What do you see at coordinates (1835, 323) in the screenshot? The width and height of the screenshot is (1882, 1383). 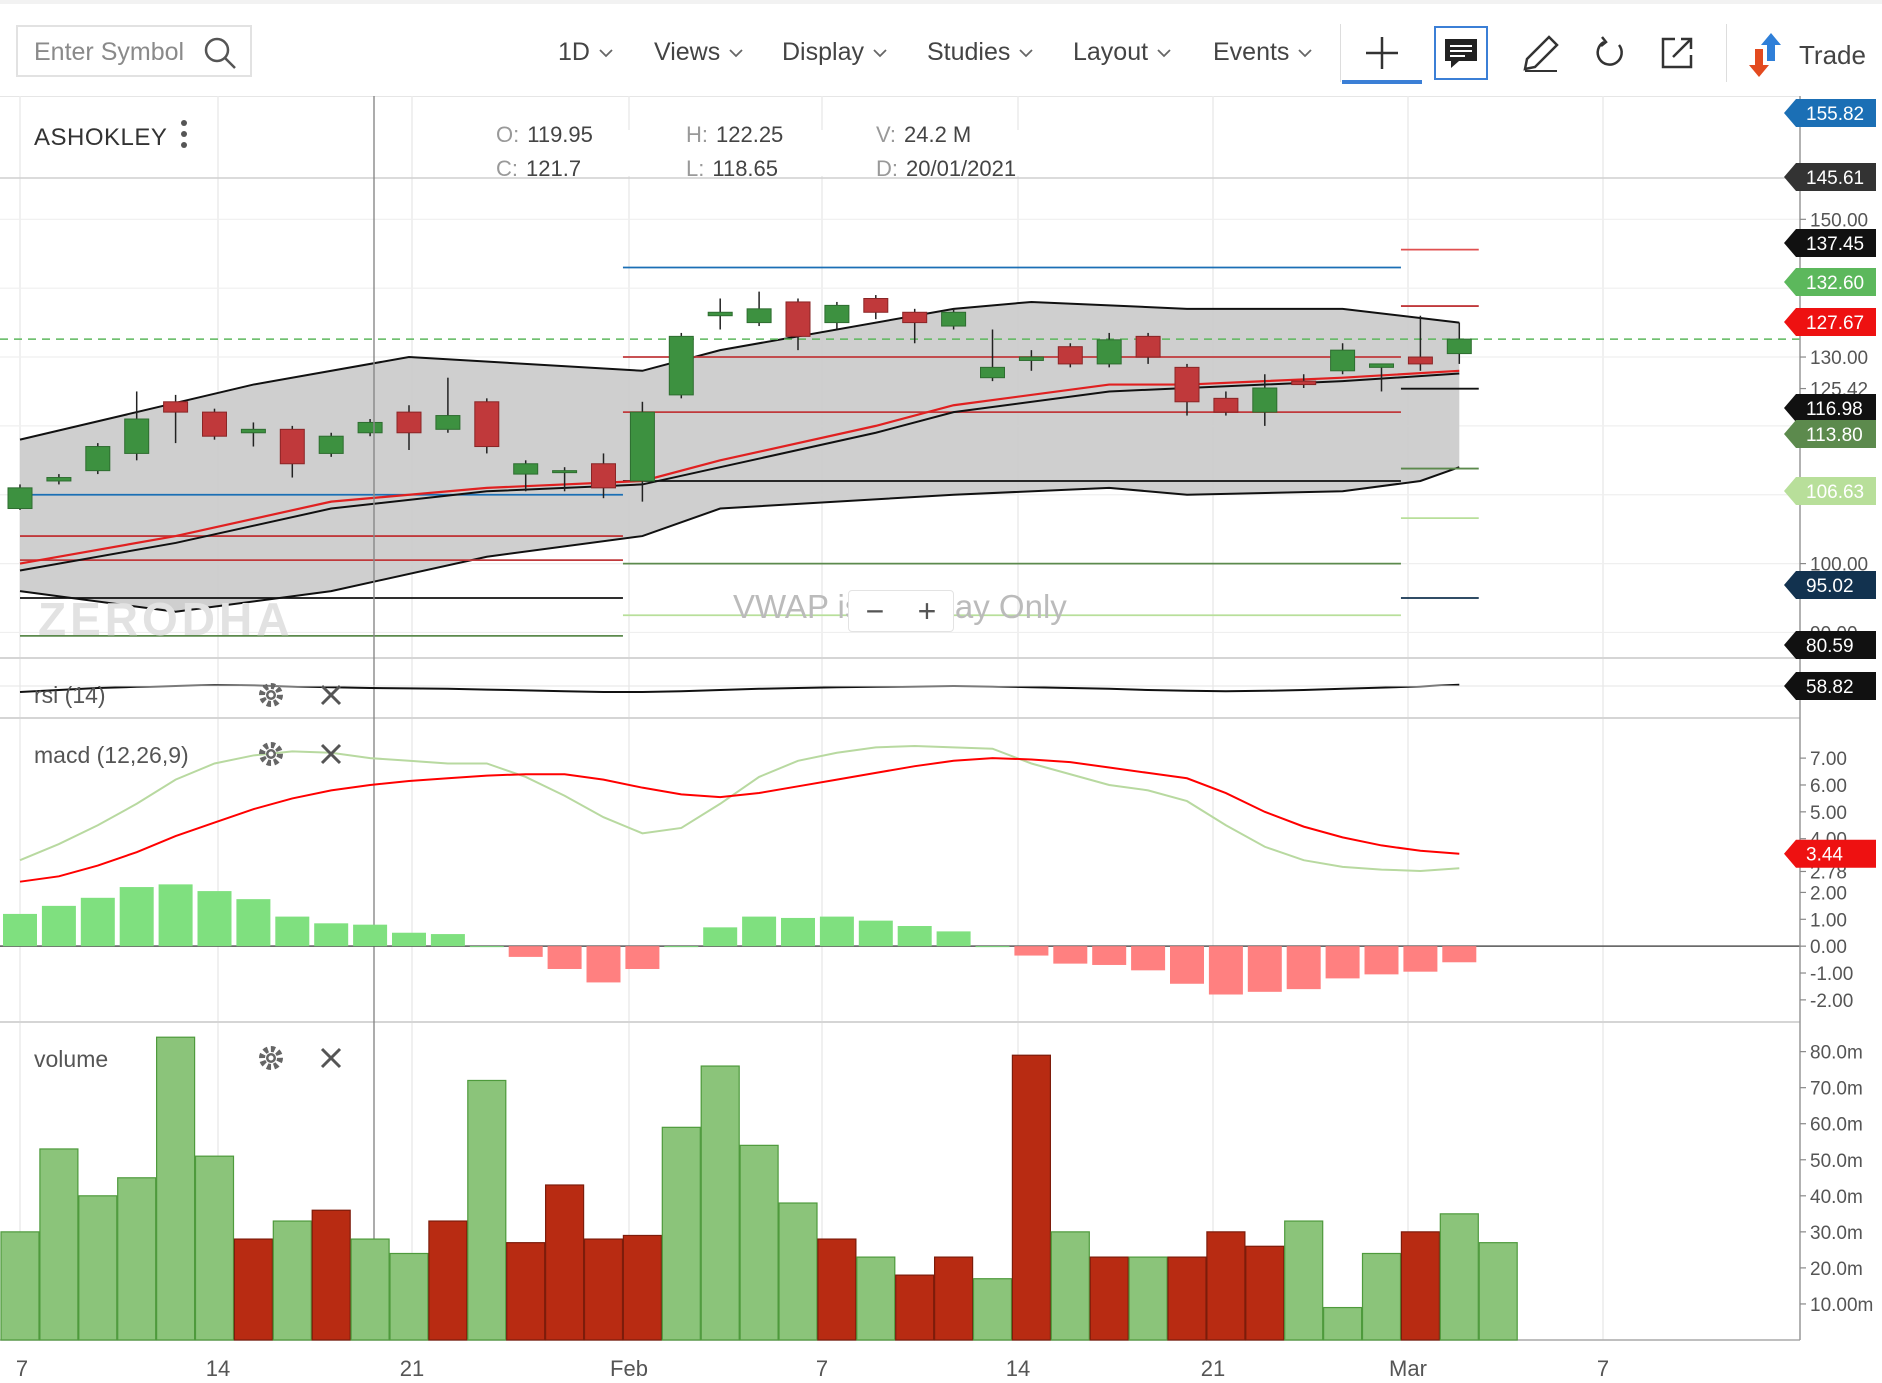 I see `price-badge: 127.67` at bounding box center [1835, 323].